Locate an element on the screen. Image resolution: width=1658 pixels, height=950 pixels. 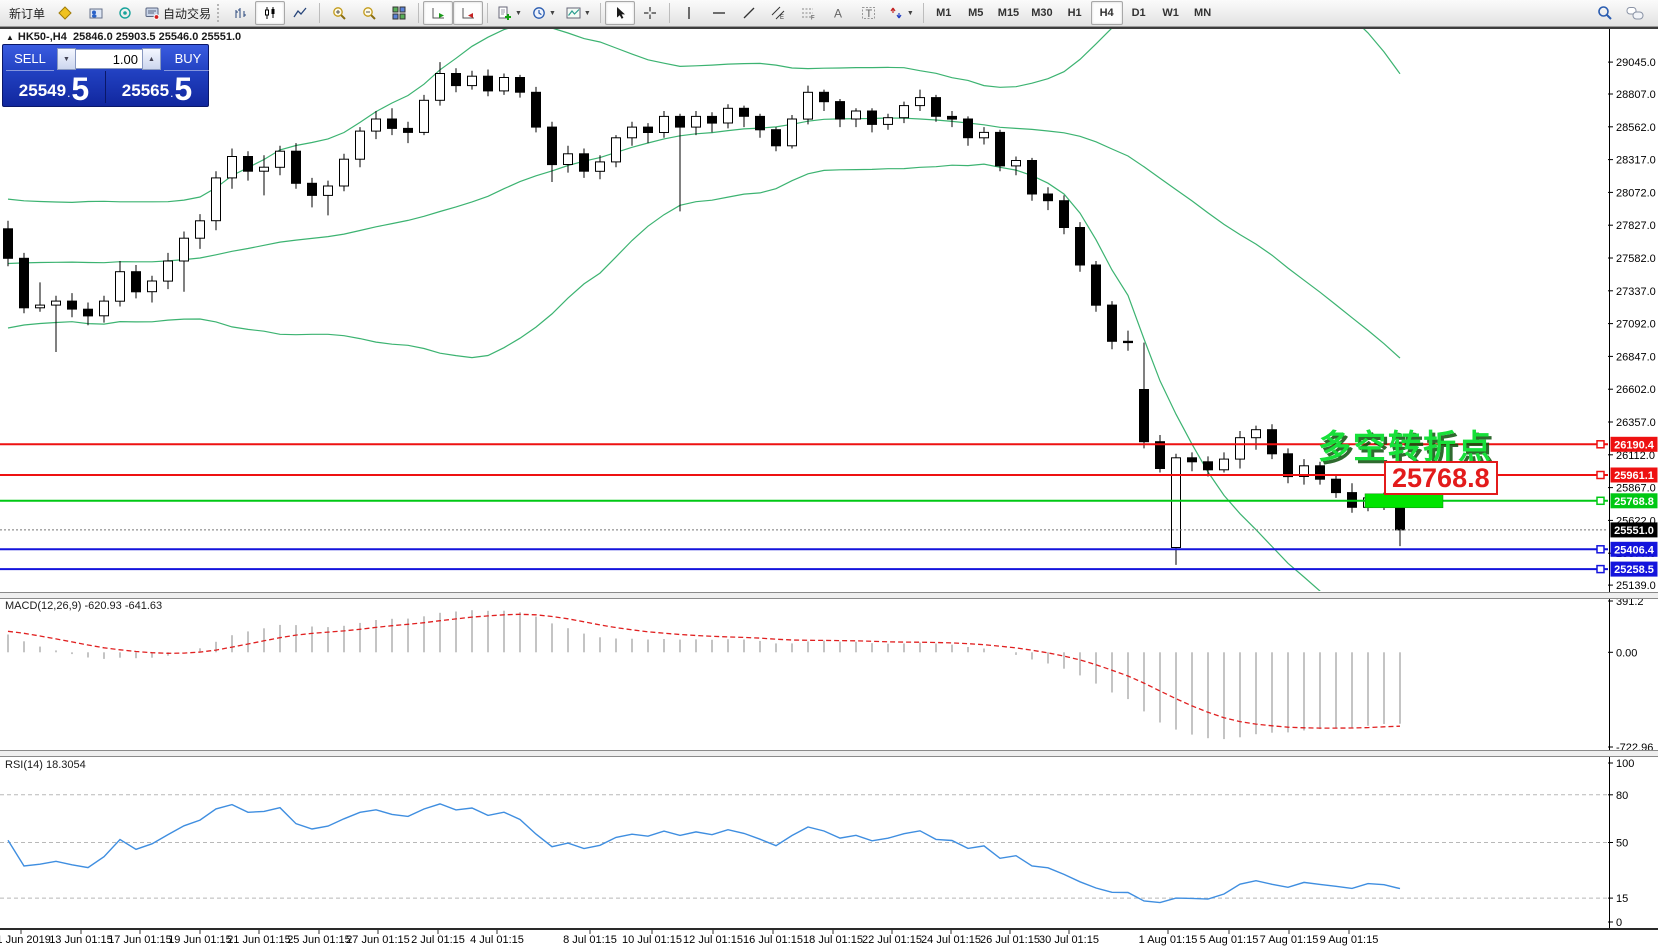
strategy-tester-icon is located at coordinates (95, 13).